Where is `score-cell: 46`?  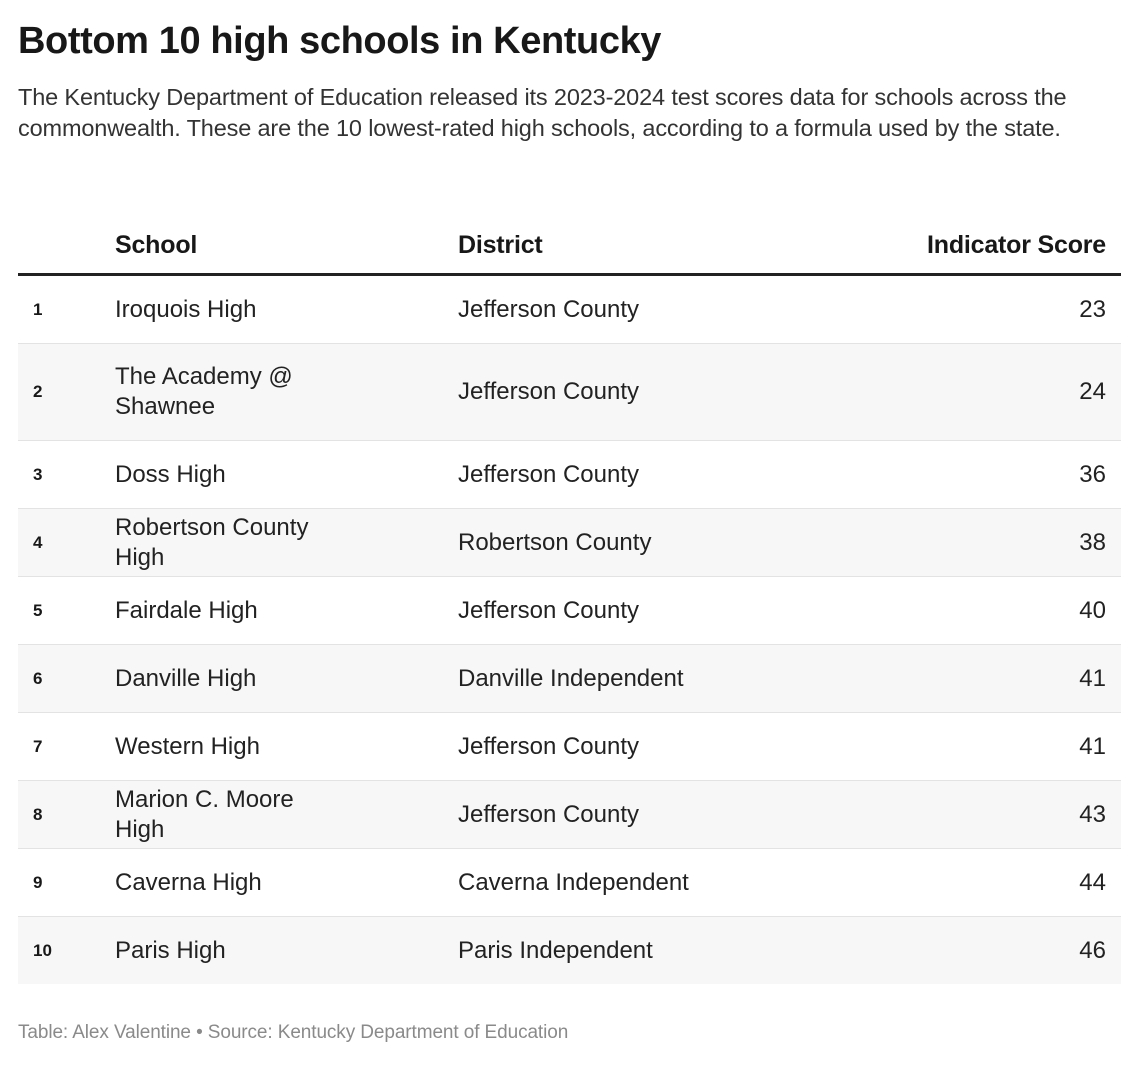
score-cell: 46 is located at coordinates (989, 950).